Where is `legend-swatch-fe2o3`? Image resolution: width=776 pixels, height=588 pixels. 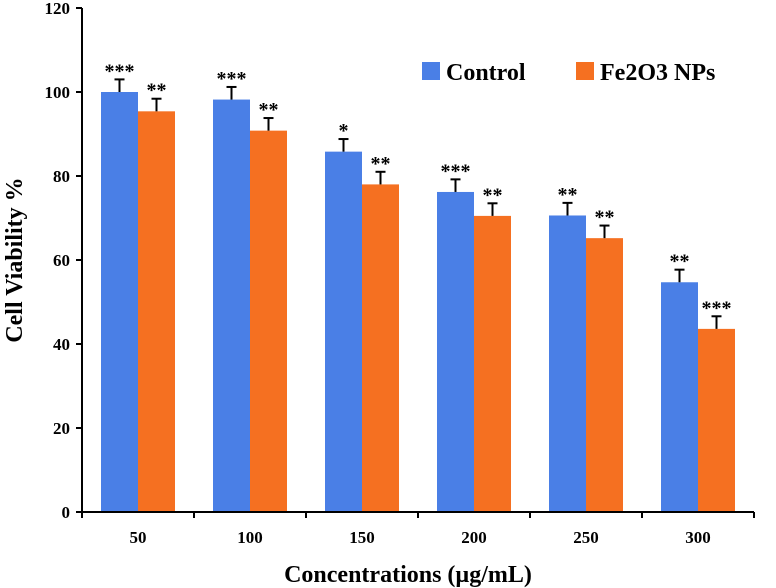
legend-swatch-fe2o3 is located at coordinates (585, 71).